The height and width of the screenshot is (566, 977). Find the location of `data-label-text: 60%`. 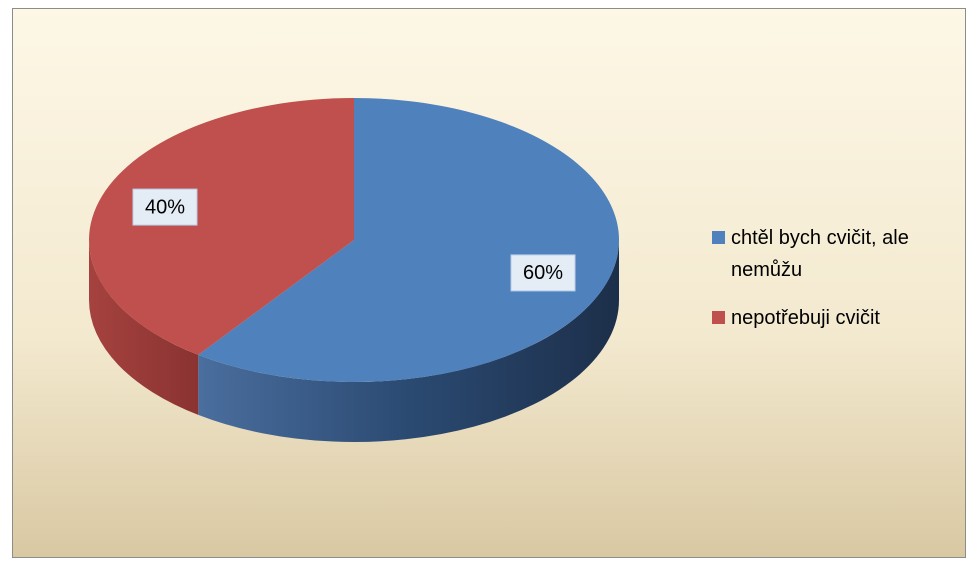

data-label-text: 60% is located at coordinates (543, 273).